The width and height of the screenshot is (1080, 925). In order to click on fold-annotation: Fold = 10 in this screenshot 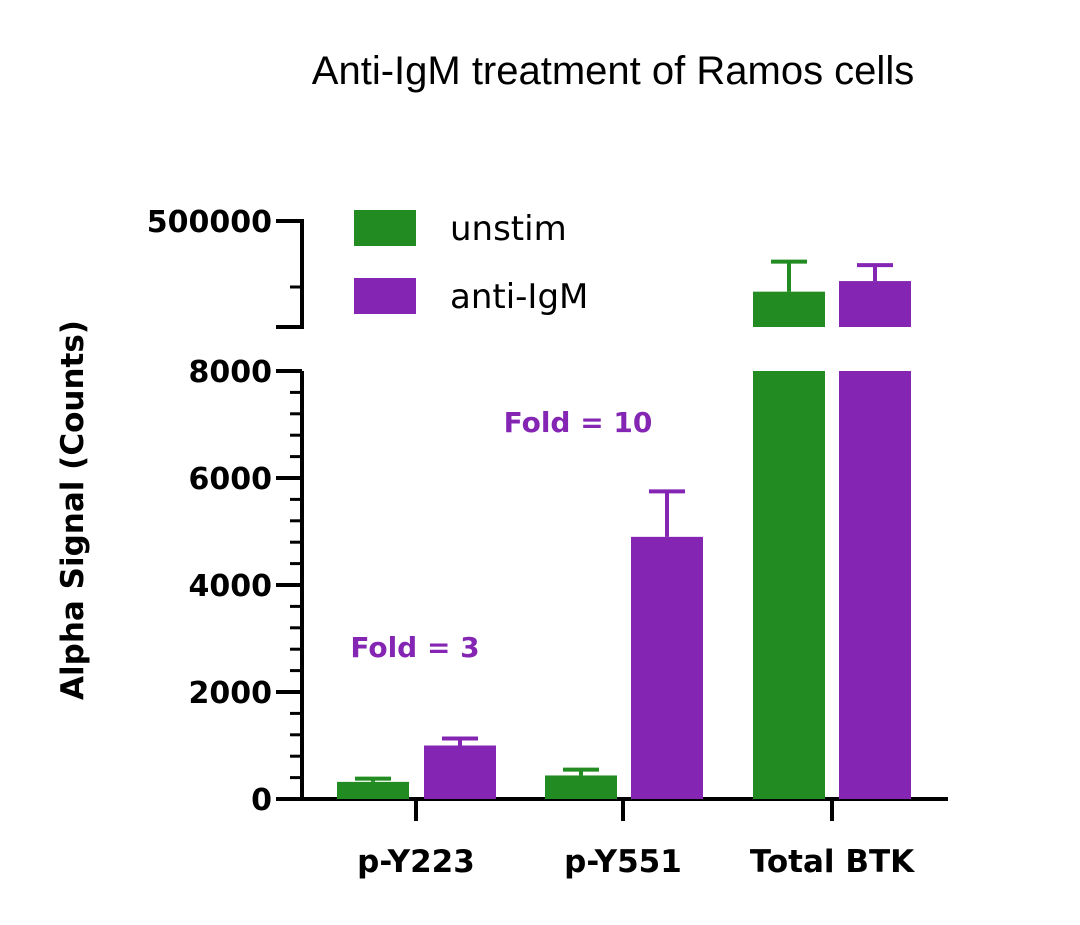, I will do `click(578, 422)`.